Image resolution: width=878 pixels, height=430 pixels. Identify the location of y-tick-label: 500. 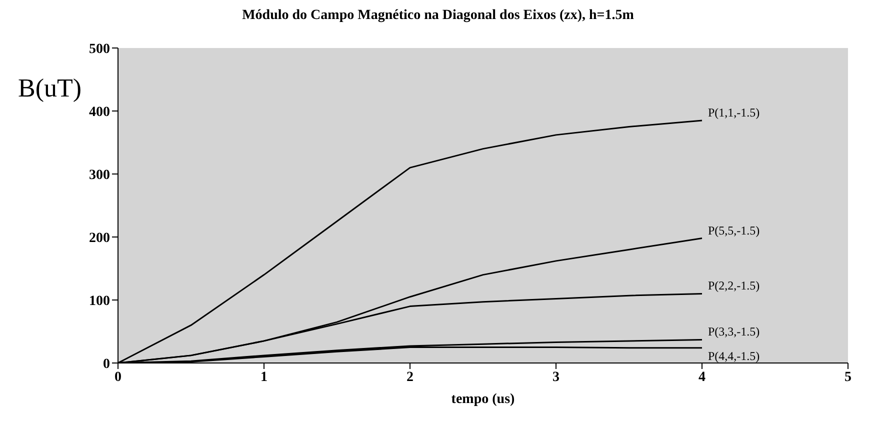
(99, 49).